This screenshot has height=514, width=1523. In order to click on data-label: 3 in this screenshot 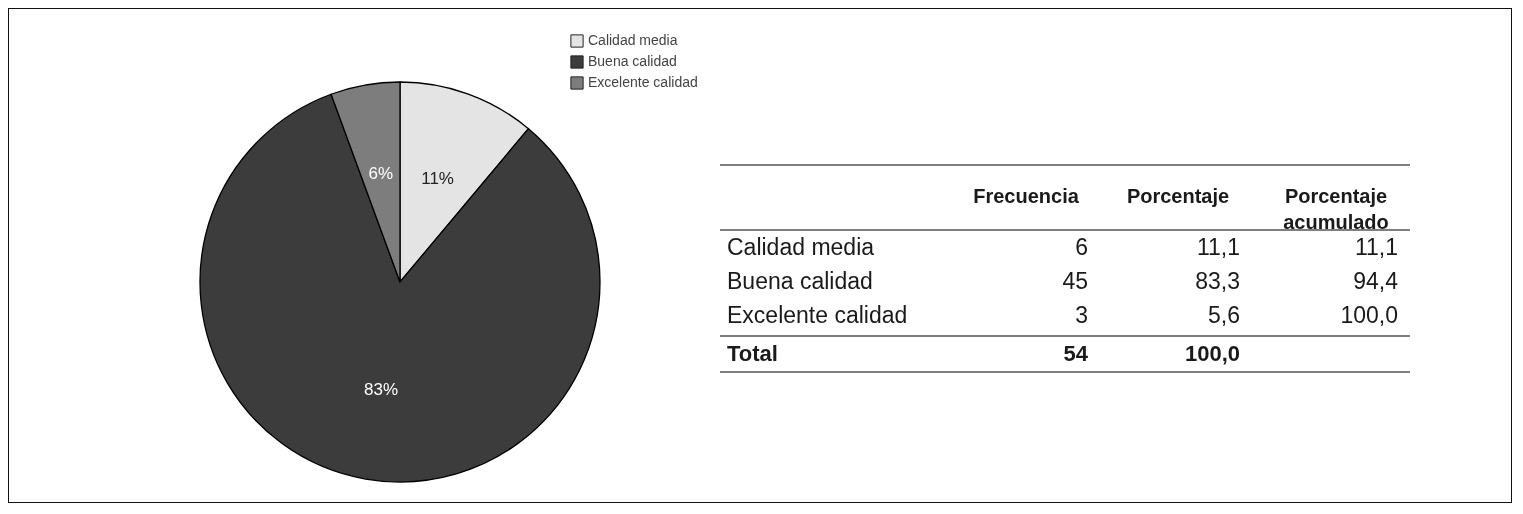, I will do `click(1081, 315)`.